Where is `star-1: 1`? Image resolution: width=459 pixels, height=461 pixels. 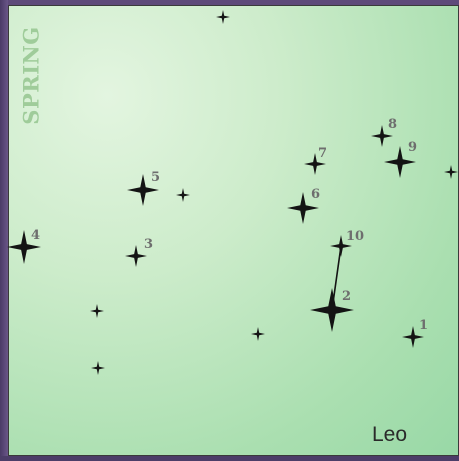 star-1: 1 is located at coordinates (415, 333).